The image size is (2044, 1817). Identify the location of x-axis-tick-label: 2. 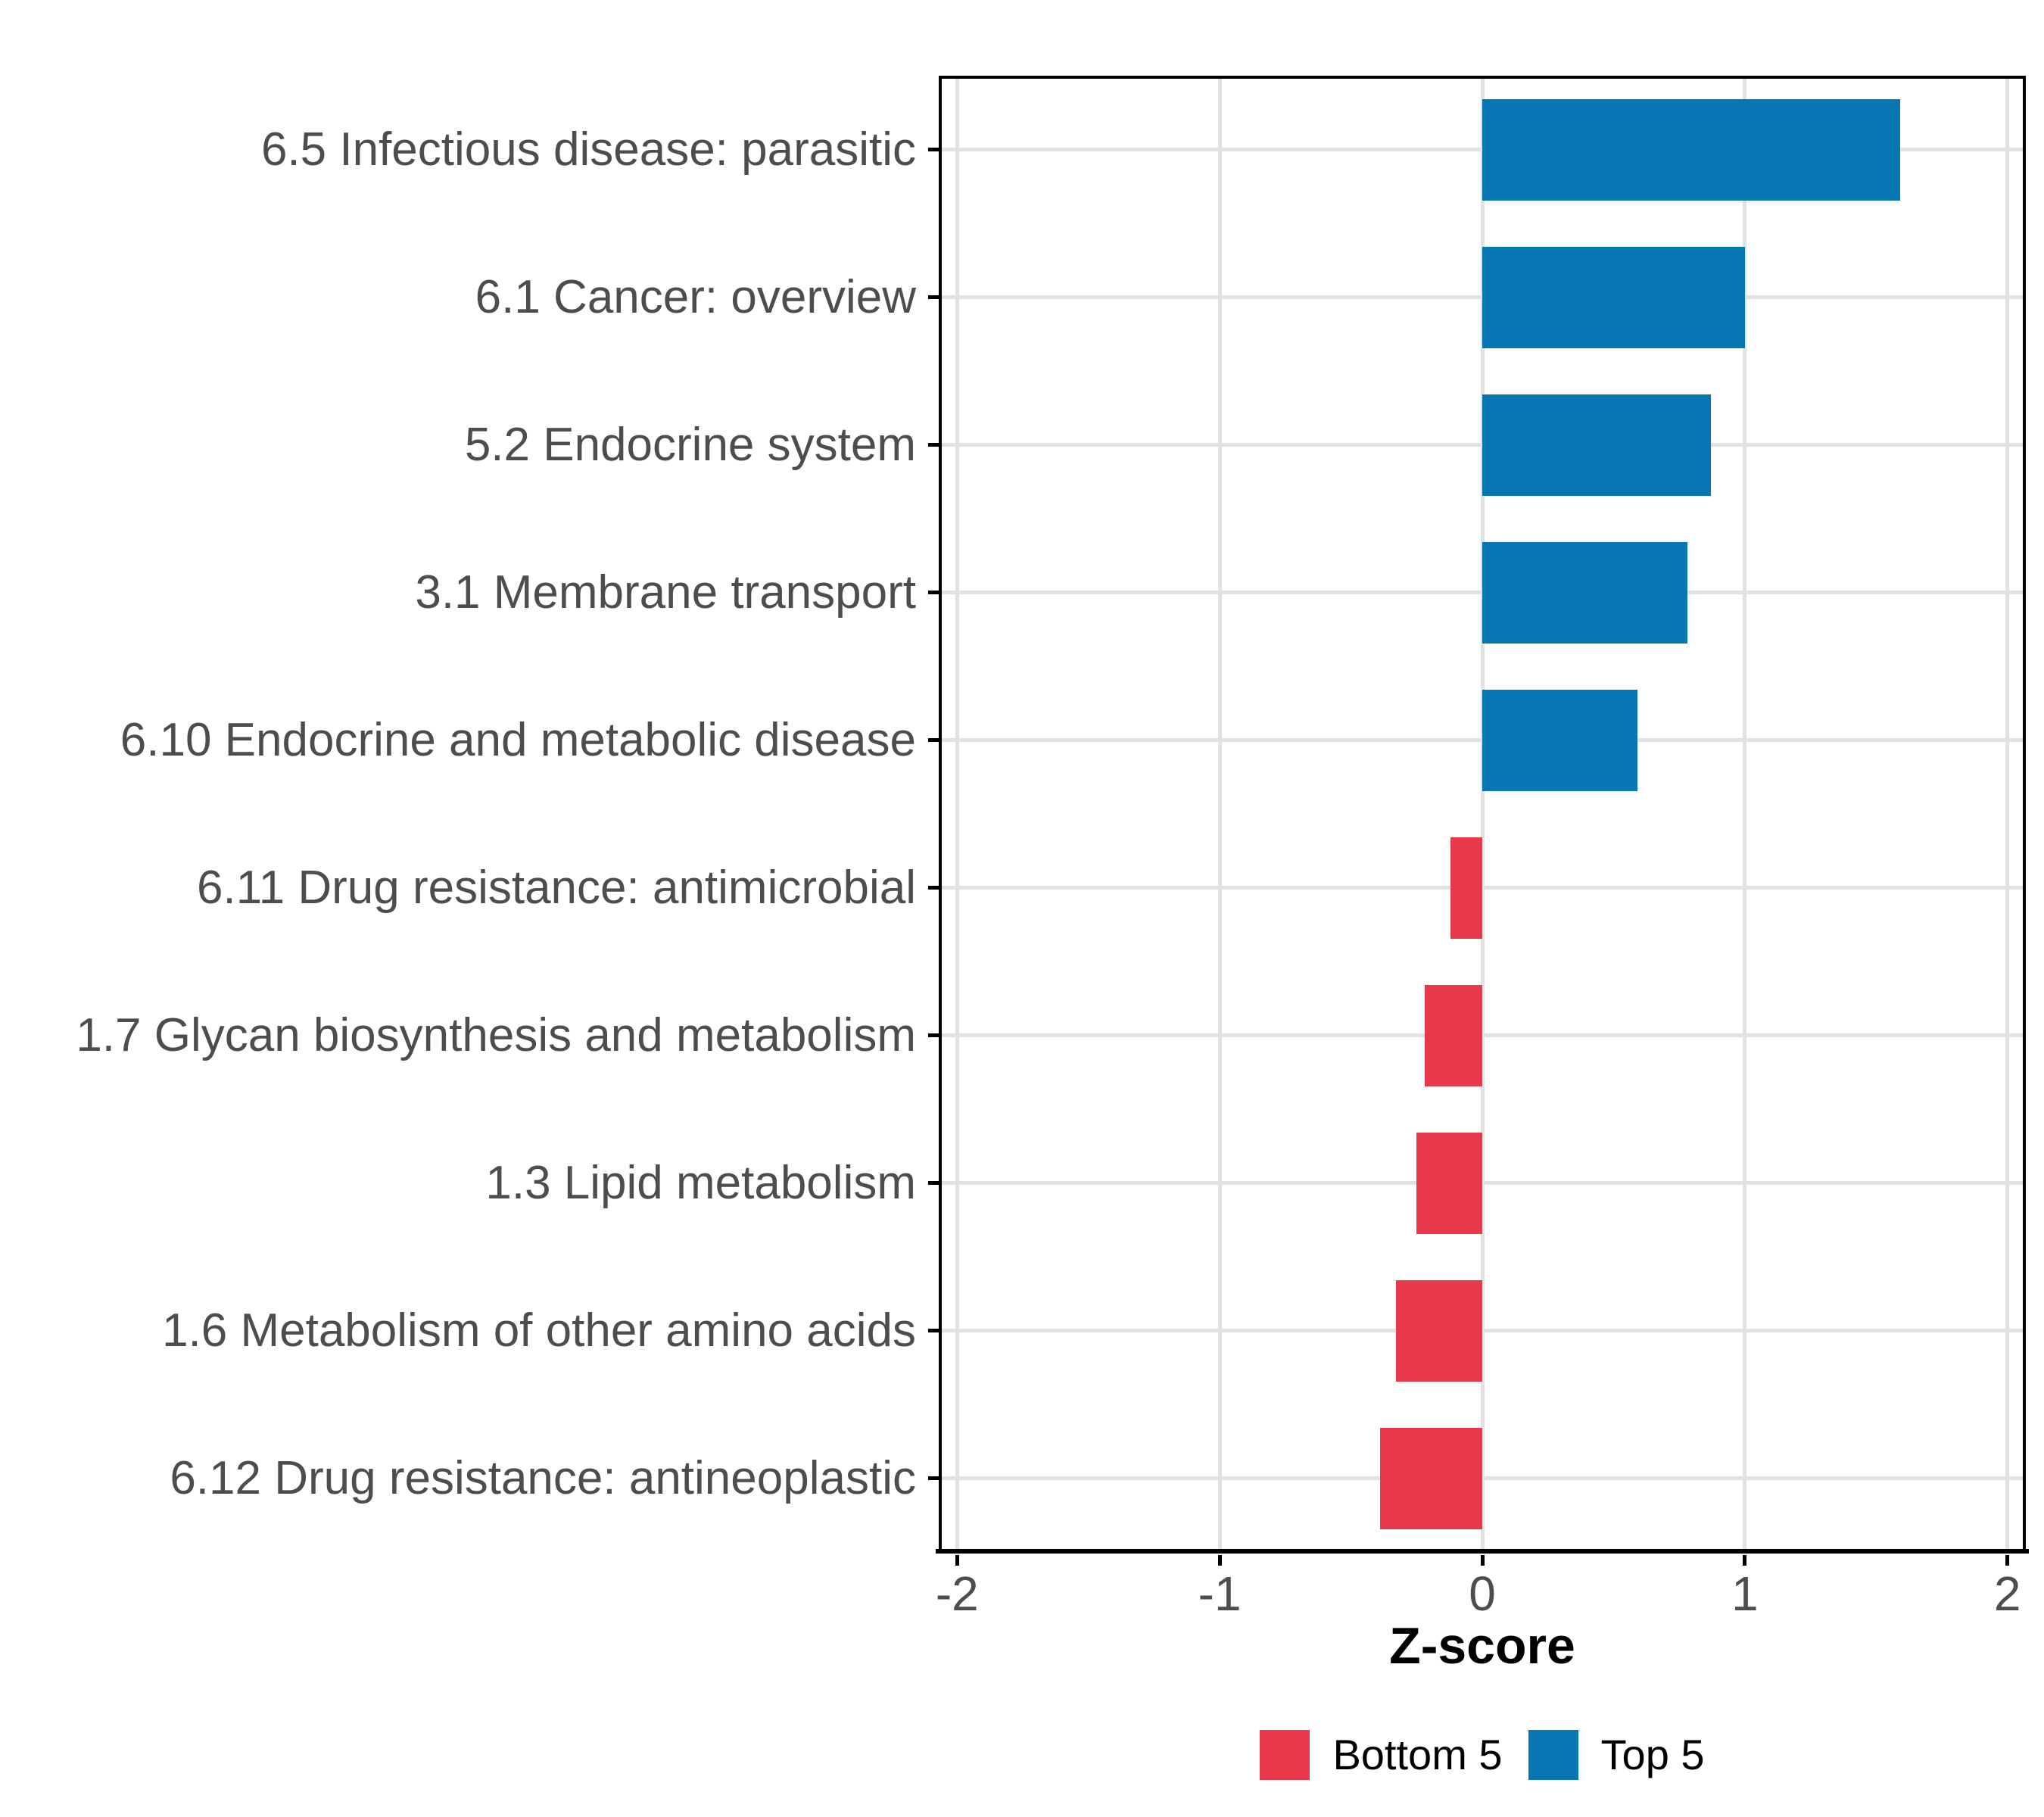
(2007, 1593).